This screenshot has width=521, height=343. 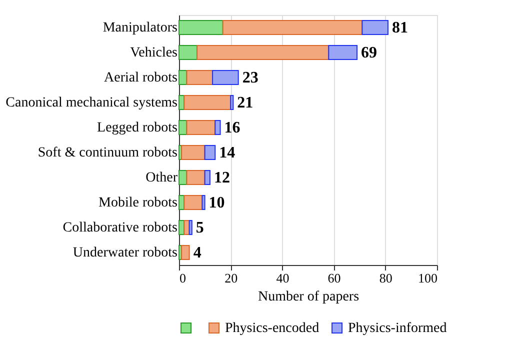 I want to click on legend-label: Physics-encoded, so click(x=272, y=328).